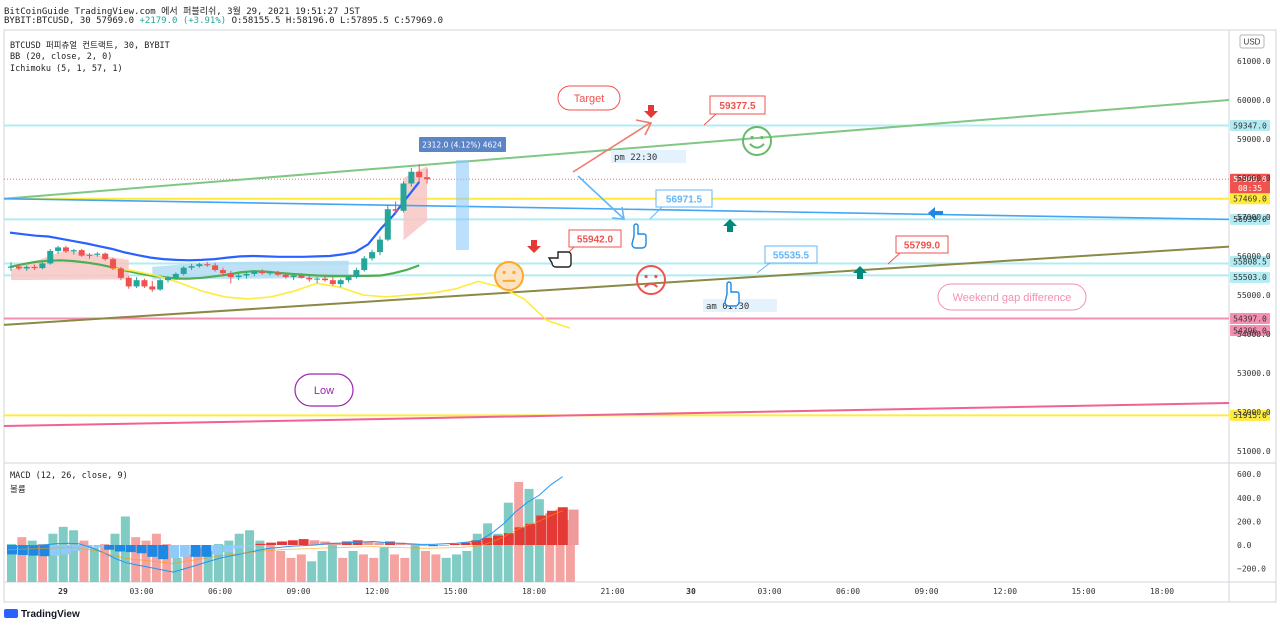  I want to click on currency-label: USD, so click(1252, 42).